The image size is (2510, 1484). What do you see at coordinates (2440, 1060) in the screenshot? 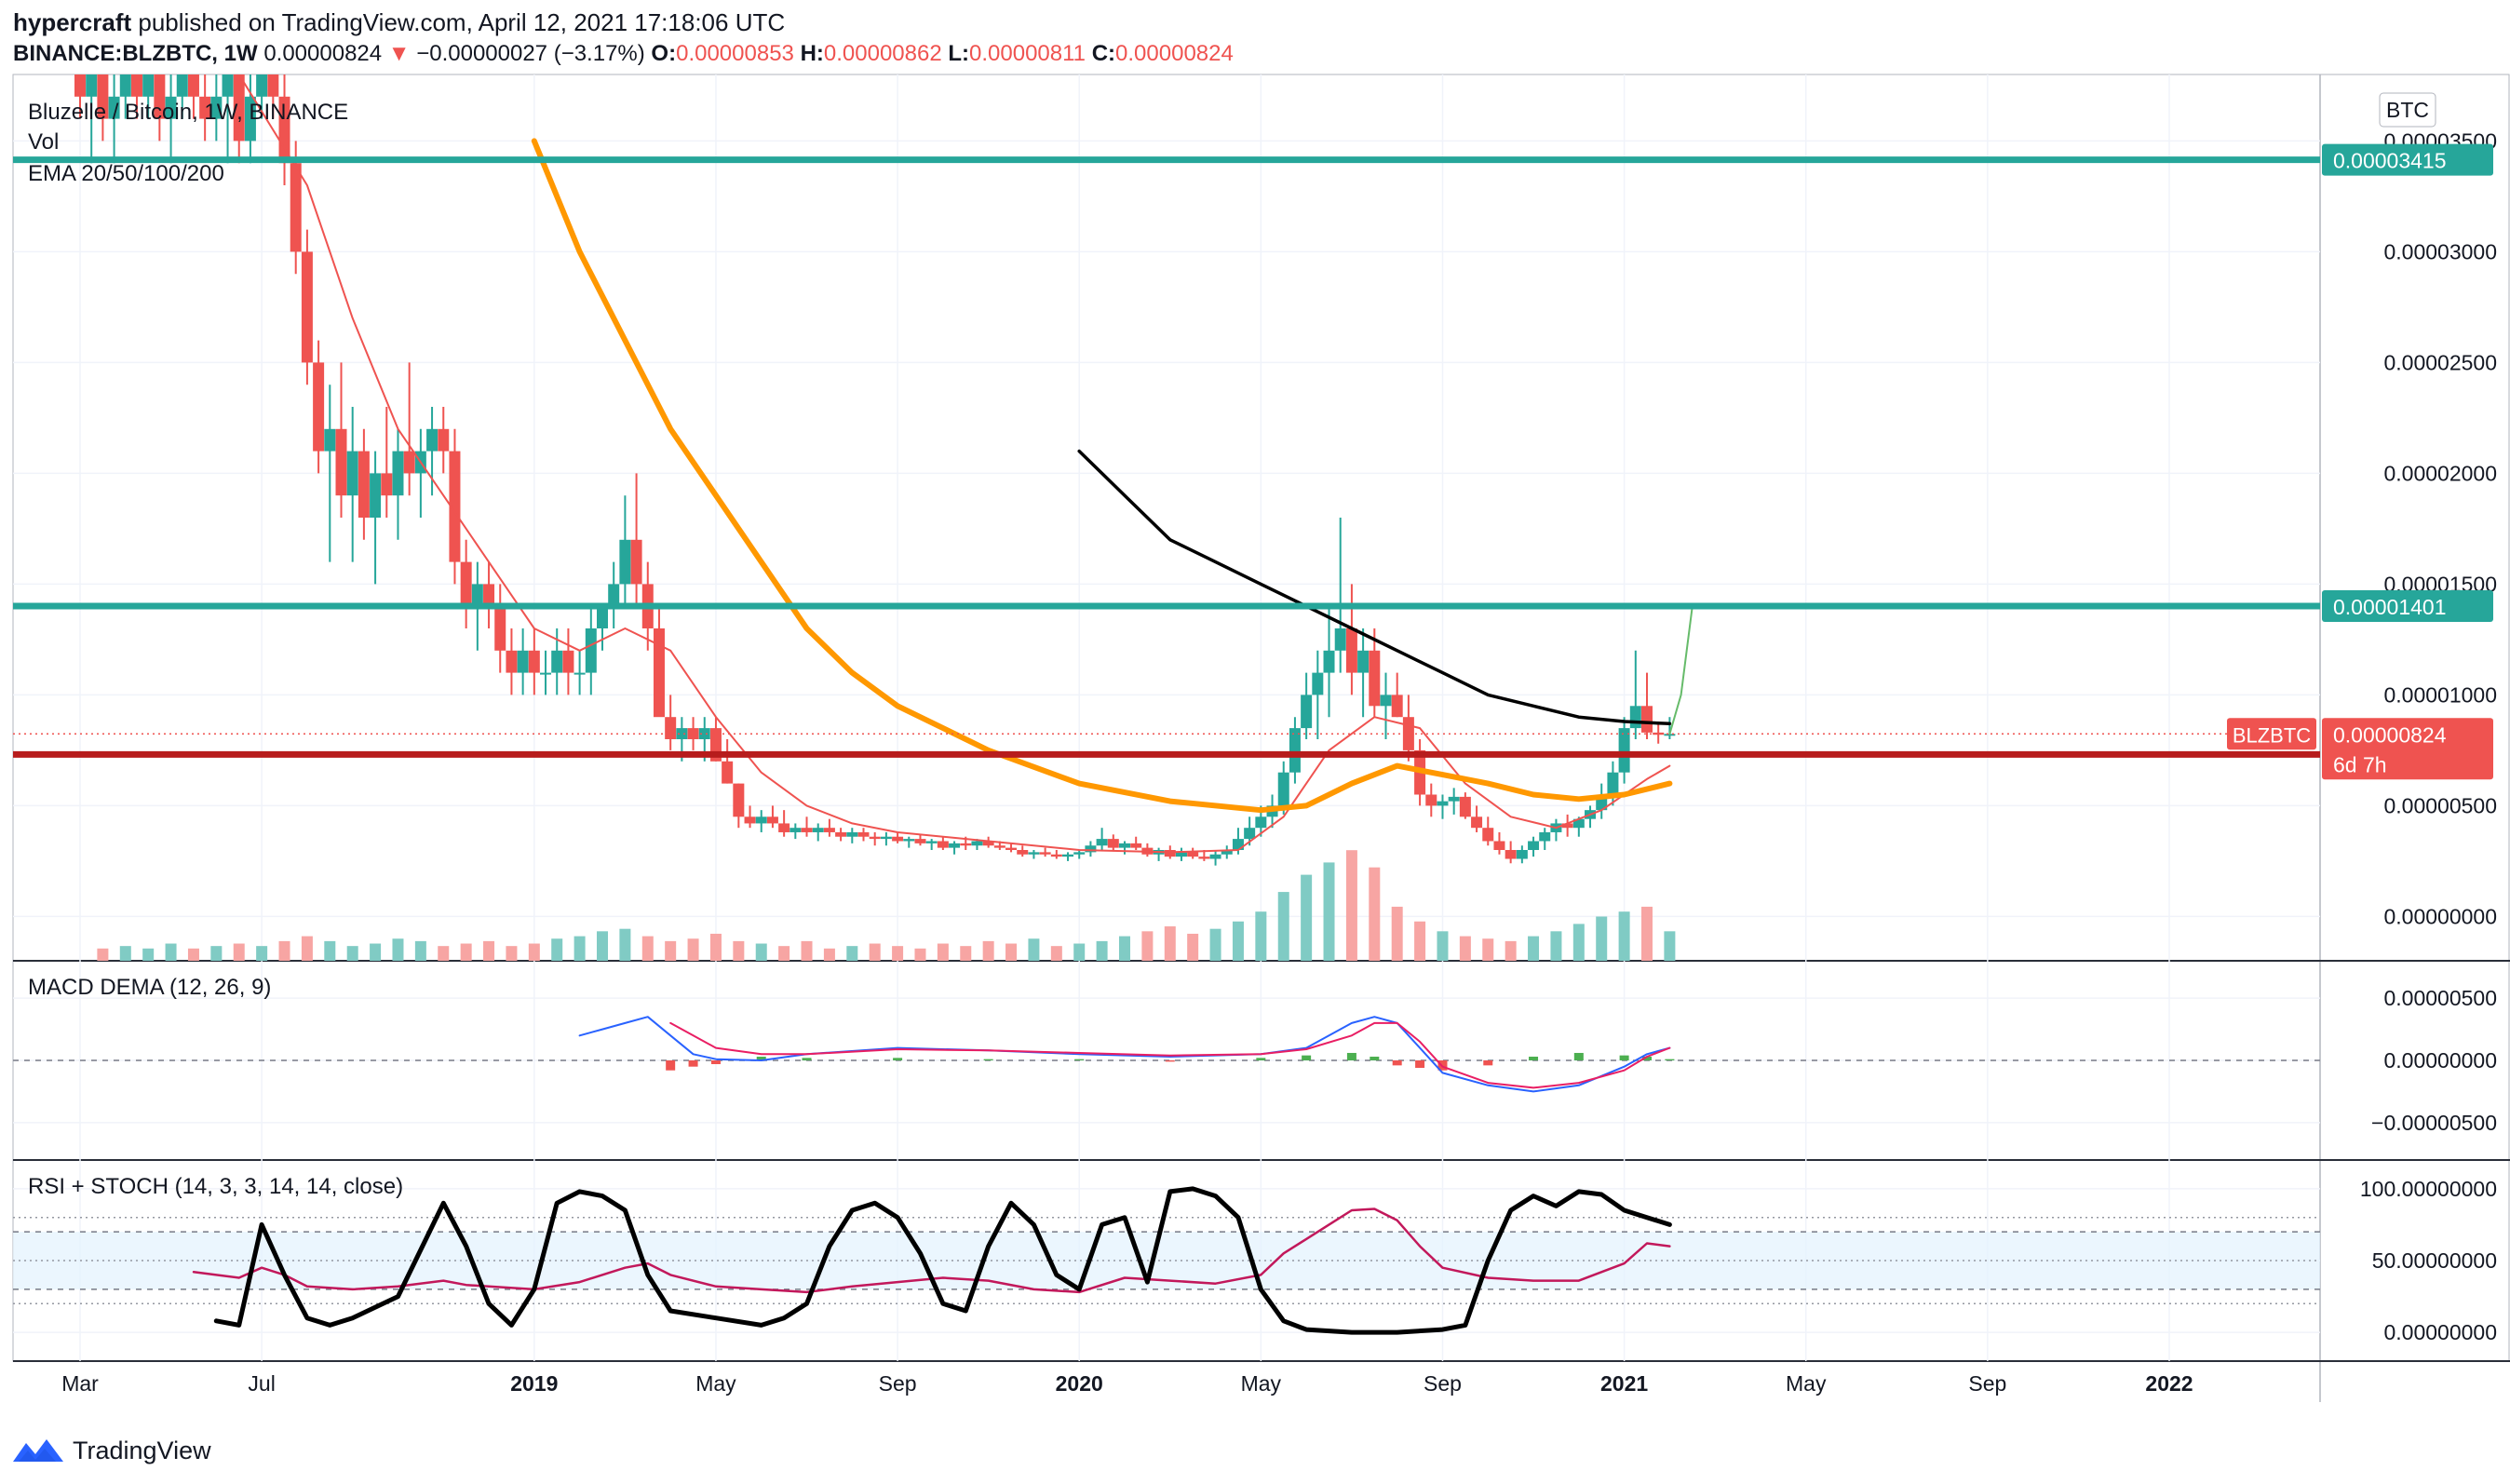
I see `macd-tick-label: 0.00000000` at bounding box center [2440, 1060].